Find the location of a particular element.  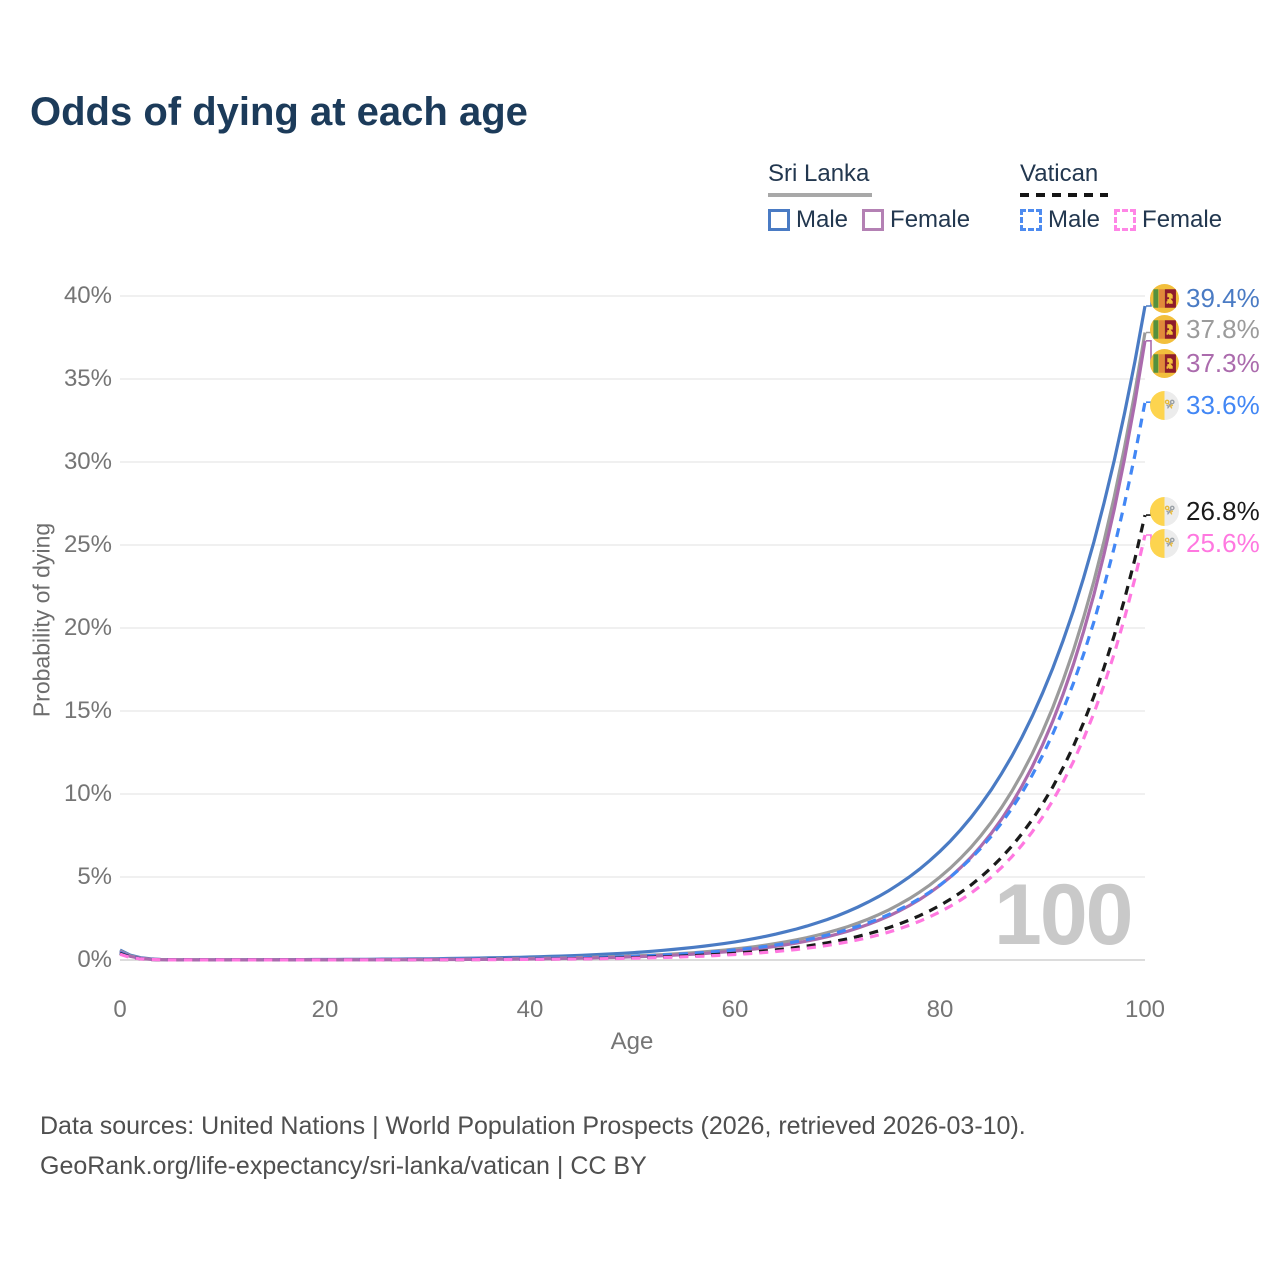

legend-group-vatican: Vatican Male Female is located at coordinates (1121, 197).